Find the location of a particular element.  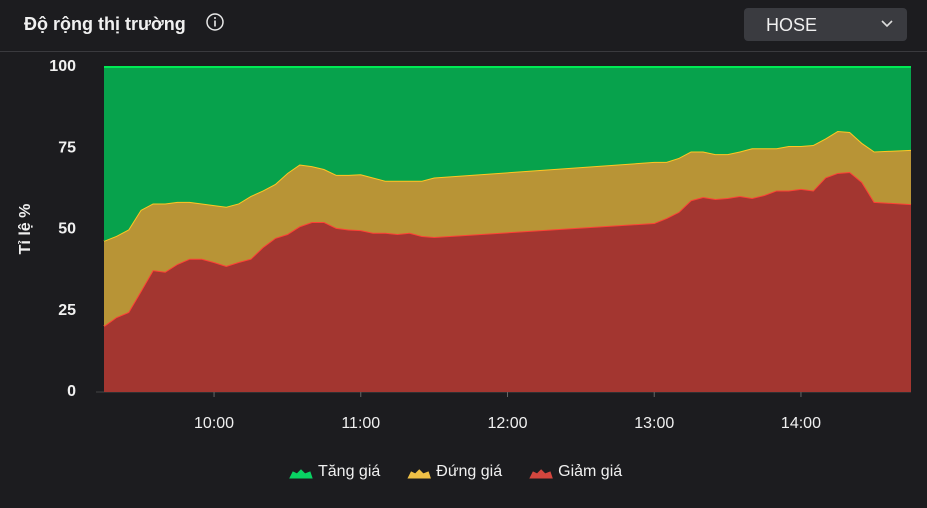

y-tick-label: 0 is located at coordinates (71, 391).